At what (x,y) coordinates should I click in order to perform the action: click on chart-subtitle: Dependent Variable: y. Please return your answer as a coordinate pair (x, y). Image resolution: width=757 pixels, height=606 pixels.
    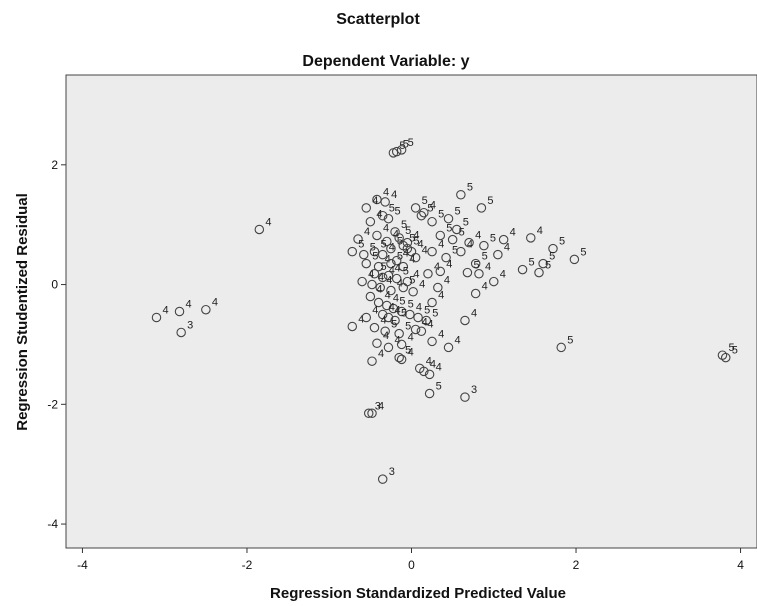
    Looking at the image, I should click on (385, 61).